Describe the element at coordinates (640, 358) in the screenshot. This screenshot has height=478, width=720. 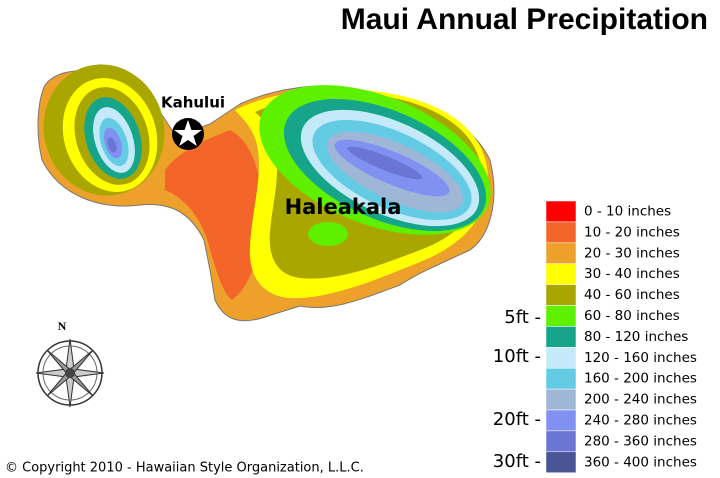
I see `legend-label: 120 - 160 inches` at that location.